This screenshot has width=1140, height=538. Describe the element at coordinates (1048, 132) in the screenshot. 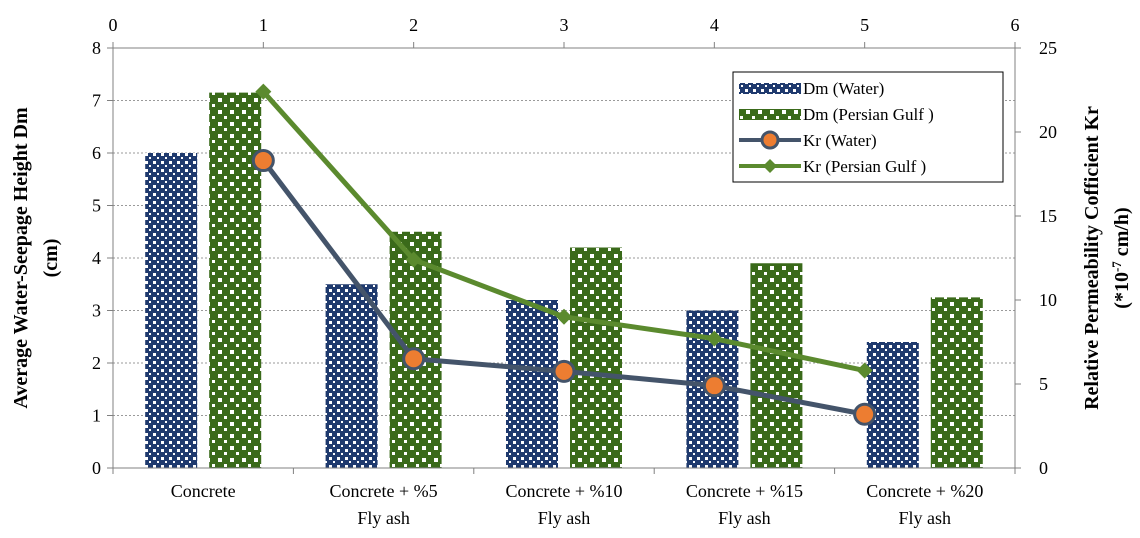

I see `y2-tick-label: 20` at that location.